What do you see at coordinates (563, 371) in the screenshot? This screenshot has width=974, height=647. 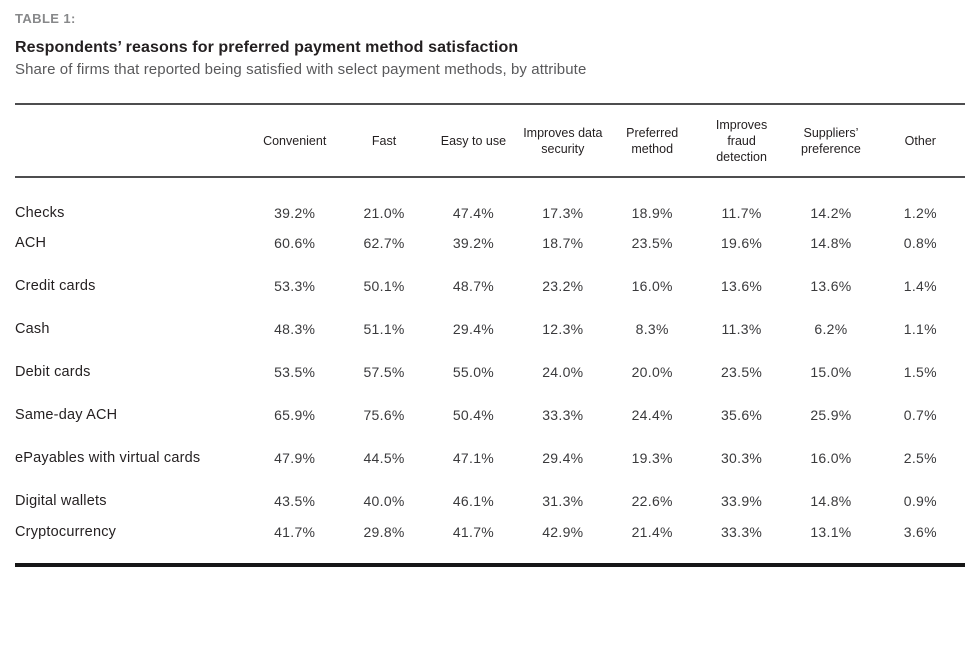 I see `cell-value: 24.0%` at bounding box center [563, 371].